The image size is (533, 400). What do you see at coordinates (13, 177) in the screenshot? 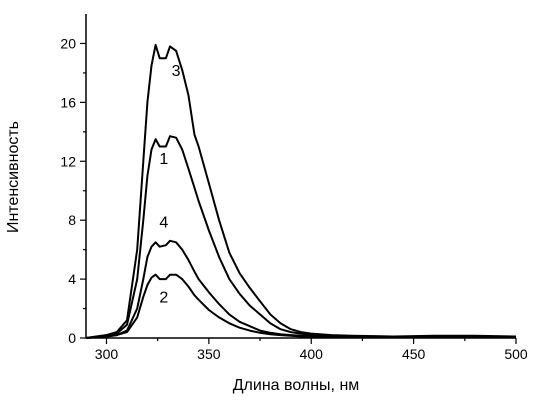
I see `y-axis-title: Интенсивность` at bounding box center [13, 177].